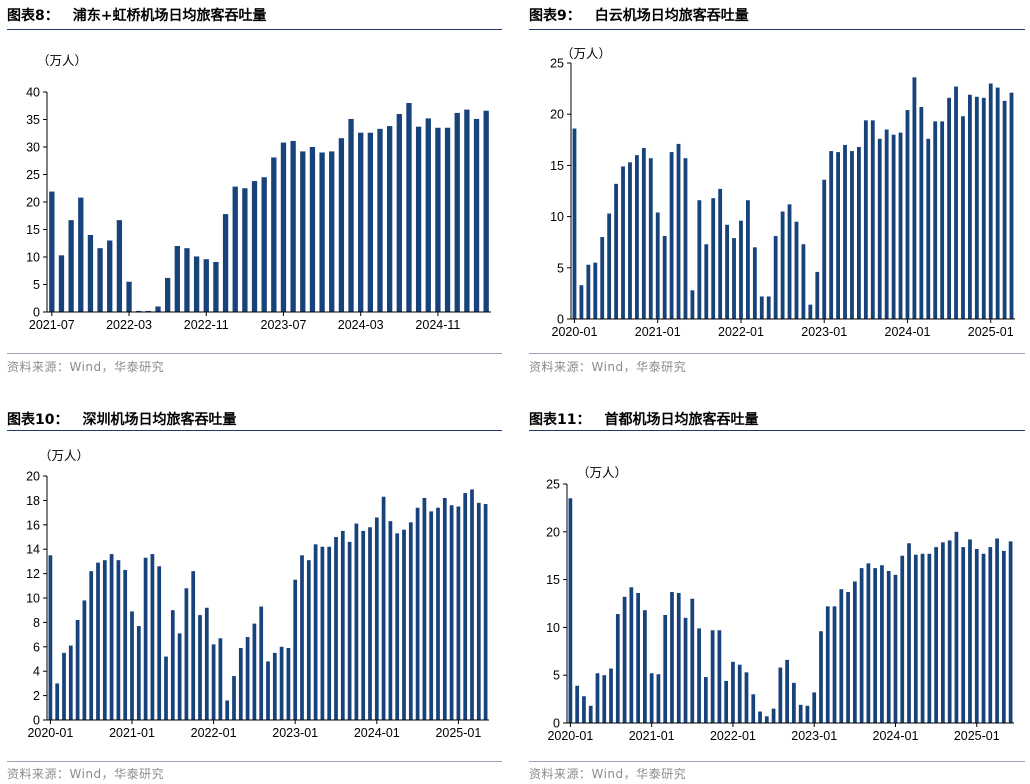 This screenshot has height=784, width=1030. Describe the element at coordinates (33, 230) in the screenshot. I see `y-tick-label: 15` at that location.